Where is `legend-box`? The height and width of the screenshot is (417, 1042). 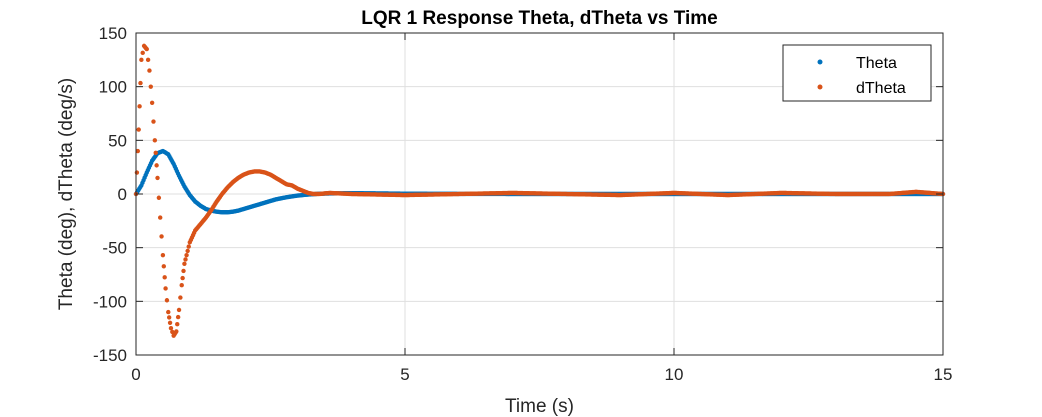
legend-box is located at coordinates (857, 73).